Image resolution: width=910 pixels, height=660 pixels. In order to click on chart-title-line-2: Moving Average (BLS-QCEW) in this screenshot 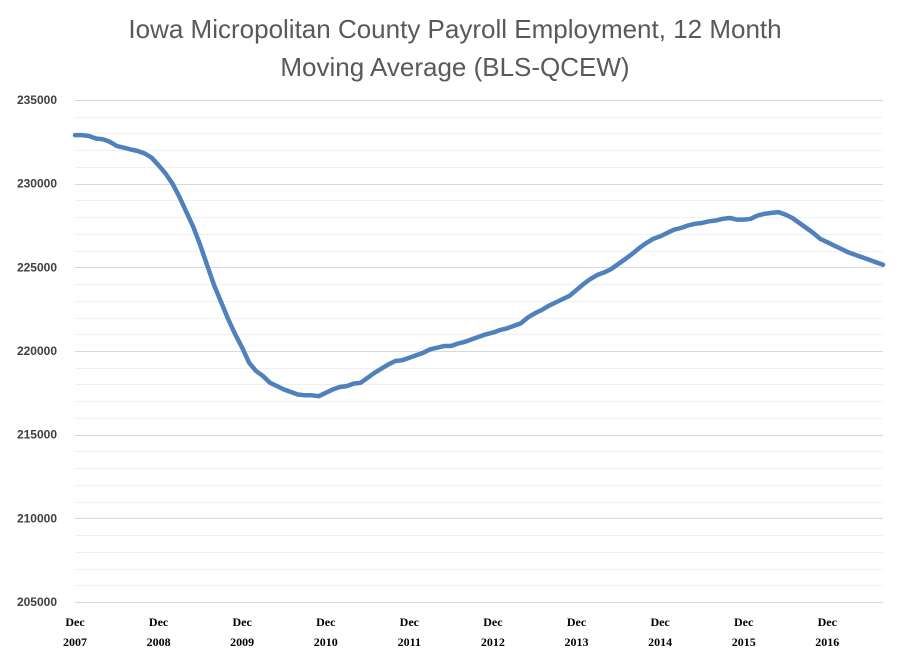, I will do `click(455, 67)`.